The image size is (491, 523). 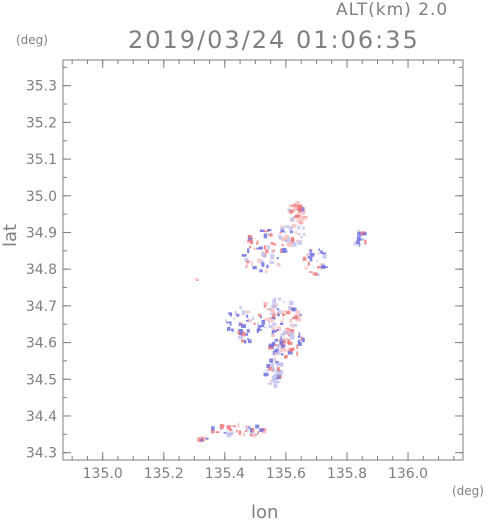 I want to click on y-tick-label: 35.0, so click(x=41, y=197).